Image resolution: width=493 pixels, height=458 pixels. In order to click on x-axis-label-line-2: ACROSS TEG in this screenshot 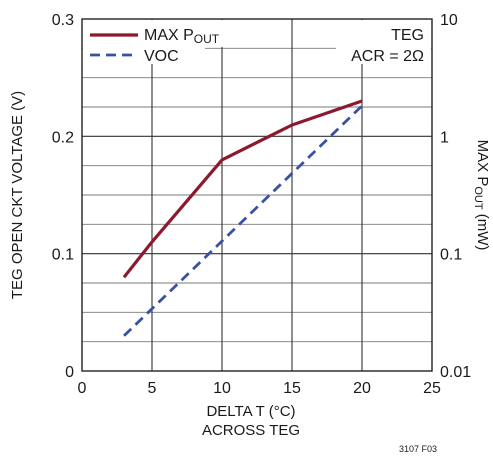, I will do `click(251, 430)`.